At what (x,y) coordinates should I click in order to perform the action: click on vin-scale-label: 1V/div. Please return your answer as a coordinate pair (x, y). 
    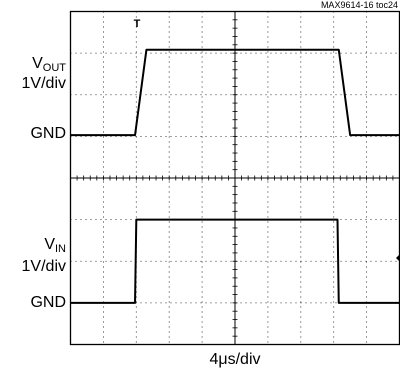
    Looking at the image, I should click on (43, 266).